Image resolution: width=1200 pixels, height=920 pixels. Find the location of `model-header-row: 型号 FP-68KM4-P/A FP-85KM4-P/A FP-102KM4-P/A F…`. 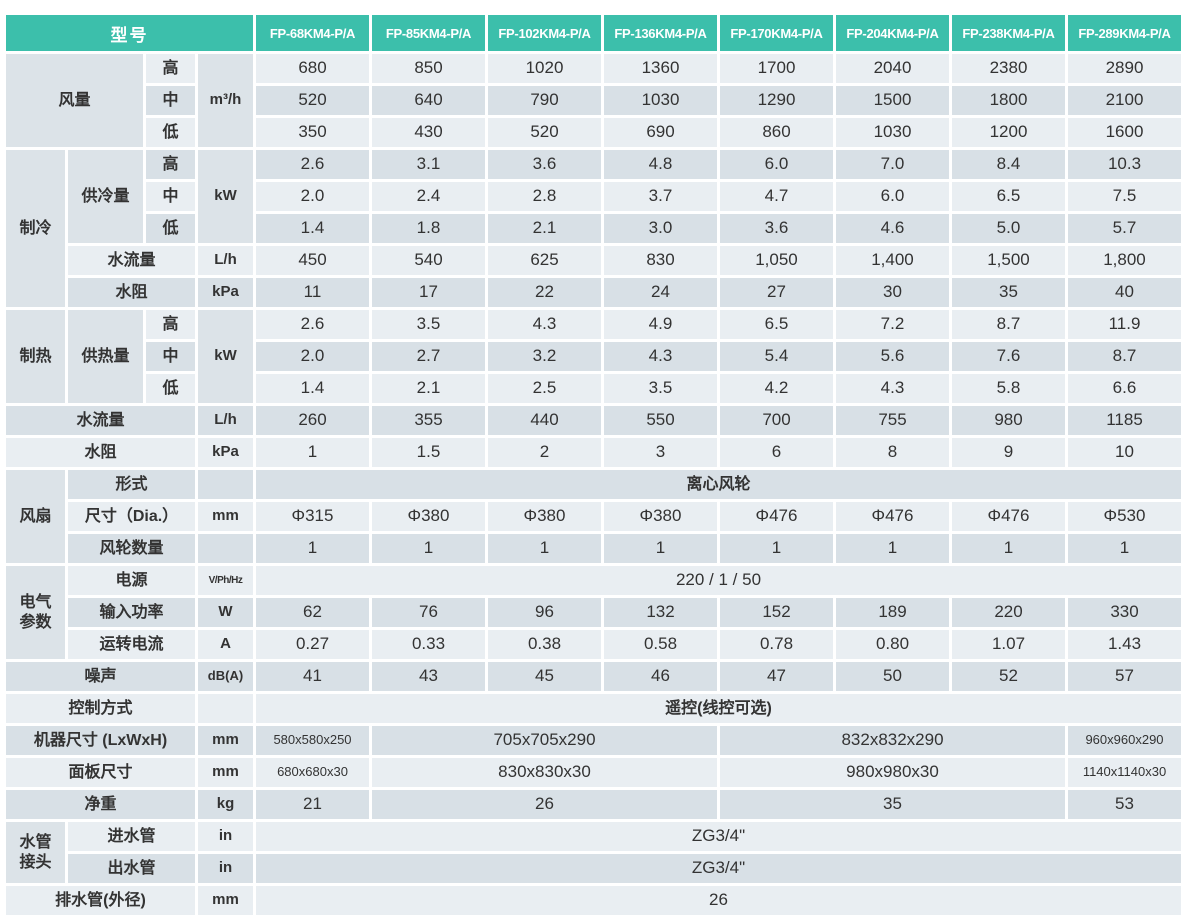

model-header-row: 型号 FP-68KM4-P/A FP-85KM4-P/A FP-102KM4-P/A F… is located at coordinates (593, 33).